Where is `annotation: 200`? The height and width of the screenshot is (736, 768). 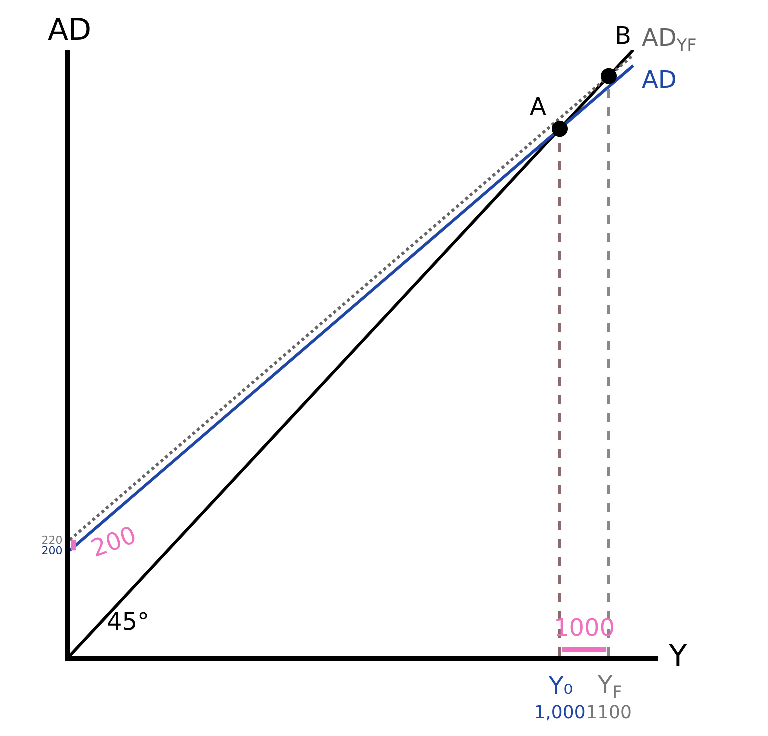 annotation: 200 is located at coordinates (114, 542).